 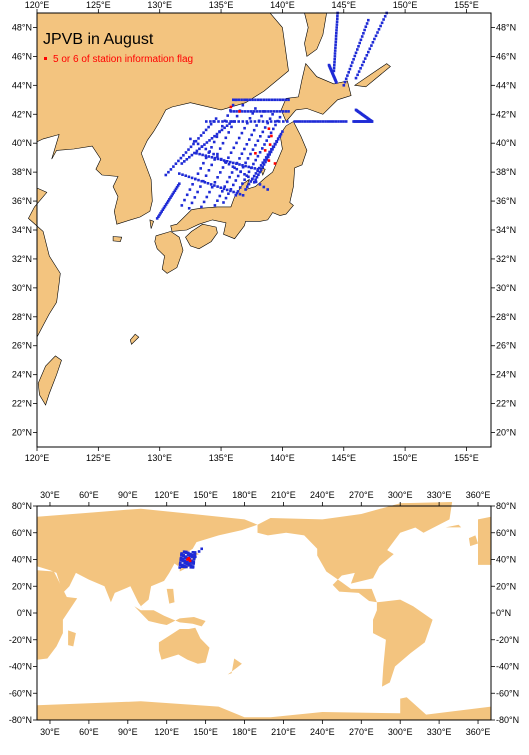 What do you see at coordinates (283, 732) in the screenshot?
I see `lon-tick-label-bottom: 210°E` at bounding box center [283, 732].